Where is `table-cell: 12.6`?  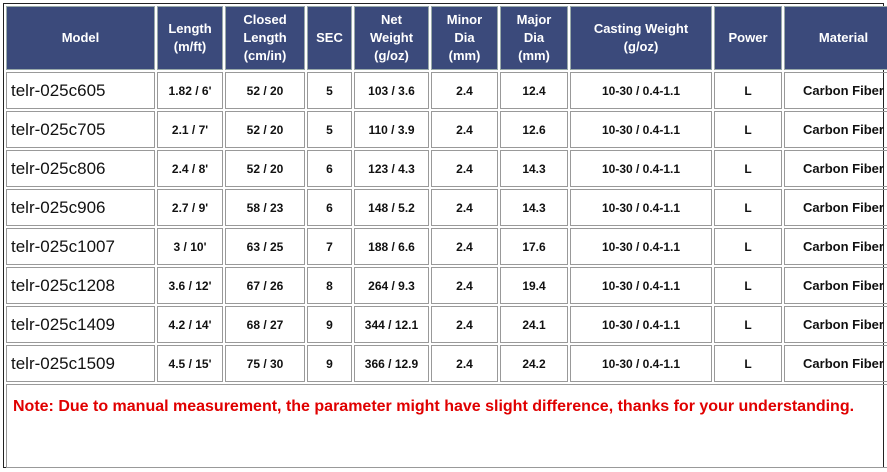
table-cell: 12.6 is located at coordinates (534, 129).